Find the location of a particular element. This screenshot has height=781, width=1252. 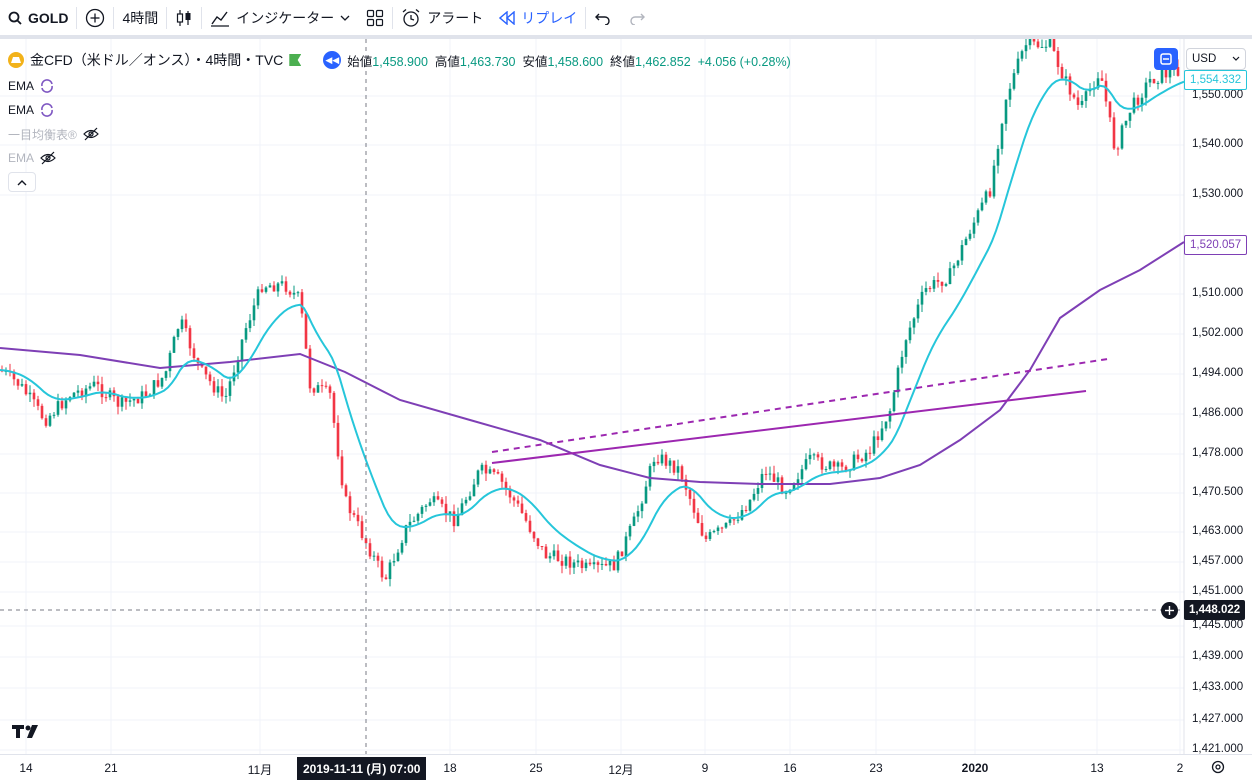

undo-icon is located at coordinates (602, 19).